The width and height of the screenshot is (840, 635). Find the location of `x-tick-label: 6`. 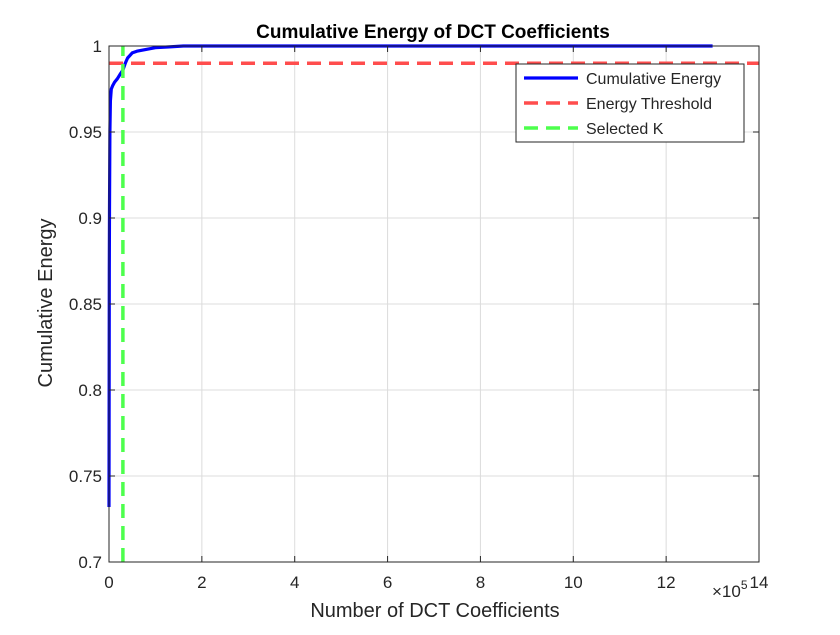

x-tick-label: 6 is located at coordinates (387, 582).